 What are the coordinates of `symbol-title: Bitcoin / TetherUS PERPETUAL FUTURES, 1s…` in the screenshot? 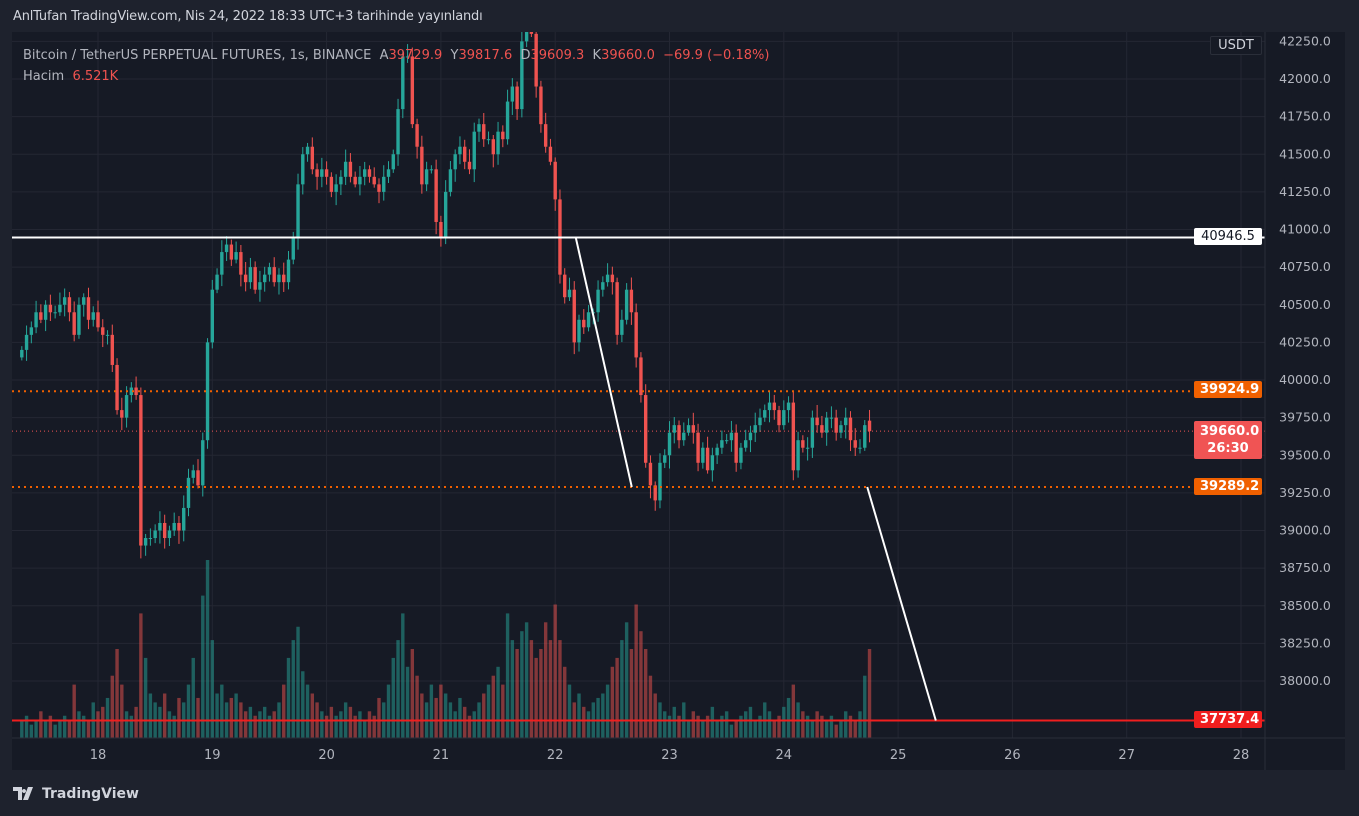 It's located at (197, 55).